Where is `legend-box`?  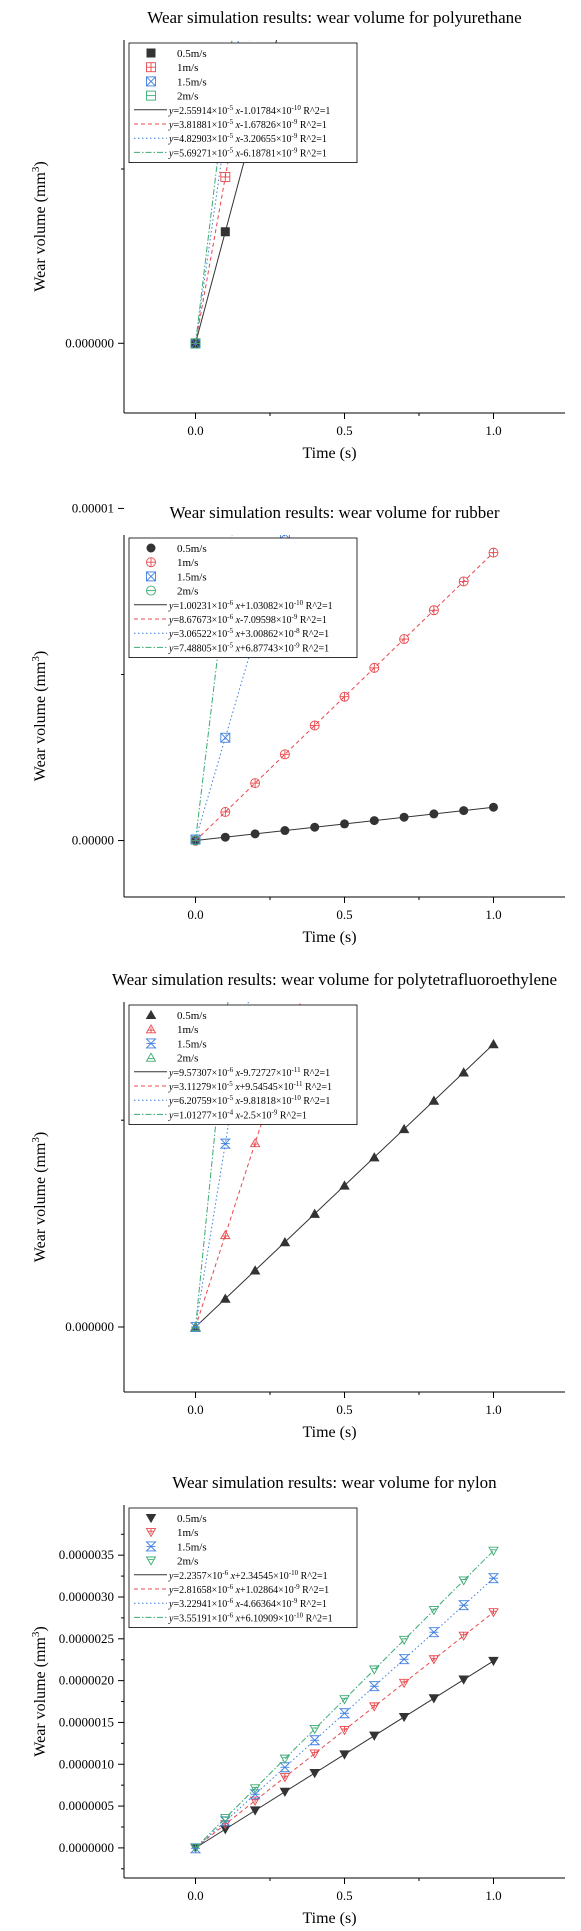 legend-box is located at coordinates (243, 102).